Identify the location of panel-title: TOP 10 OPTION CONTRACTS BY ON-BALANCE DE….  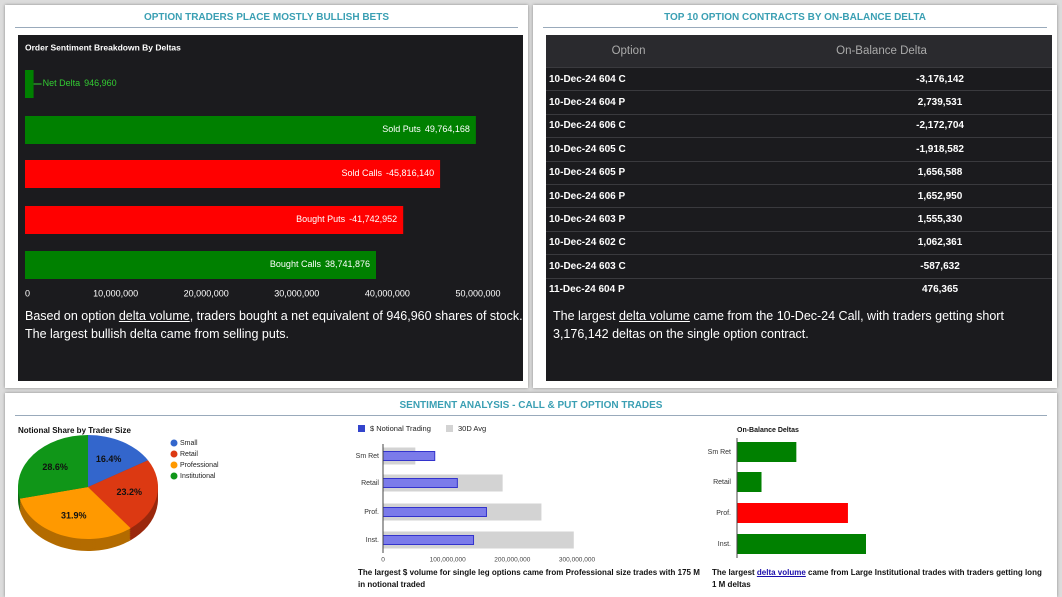
(795, 20).